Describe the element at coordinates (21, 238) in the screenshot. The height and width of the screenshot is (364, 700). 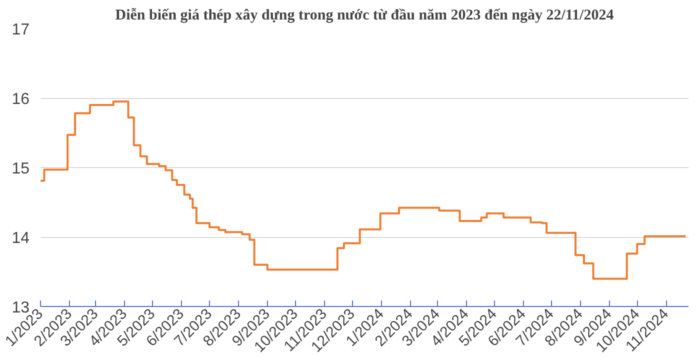
I see `y-tick-label: 14` at that location.